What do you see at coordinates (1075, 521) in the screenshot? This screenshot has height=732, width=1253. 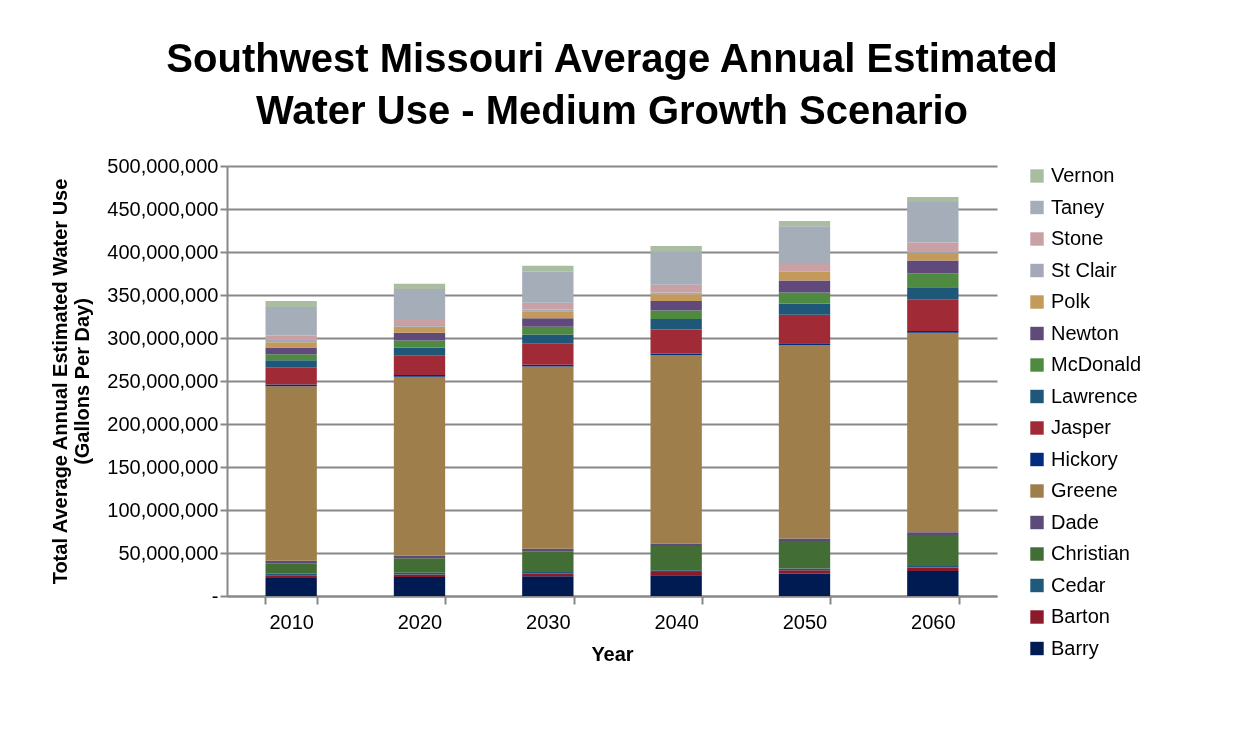 I see `legend-label: Dade` at bounding box center [1075, 521].